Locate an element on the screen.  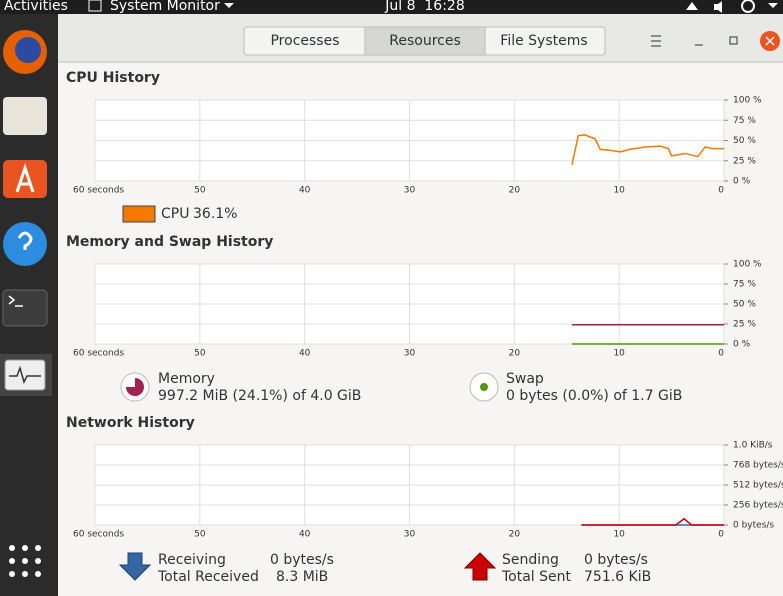
monitor-glyph is located at coordinates (25, 375).